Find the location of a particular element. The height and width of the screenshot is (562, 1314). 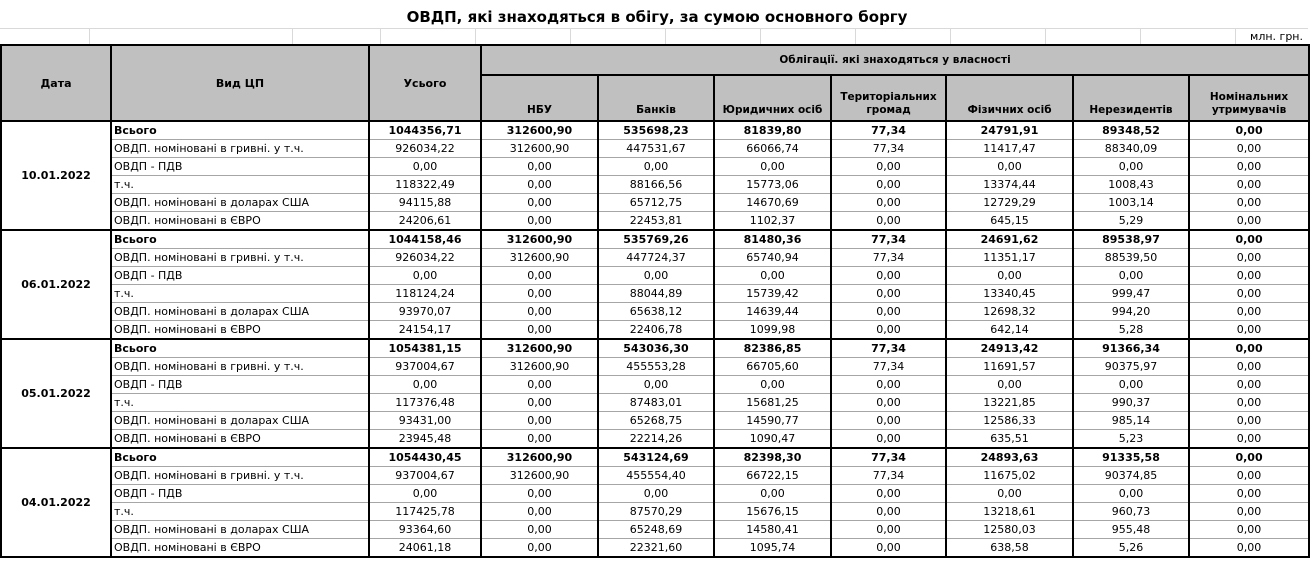

value-cell: 66722,15 is located at coordinates (772, 475).